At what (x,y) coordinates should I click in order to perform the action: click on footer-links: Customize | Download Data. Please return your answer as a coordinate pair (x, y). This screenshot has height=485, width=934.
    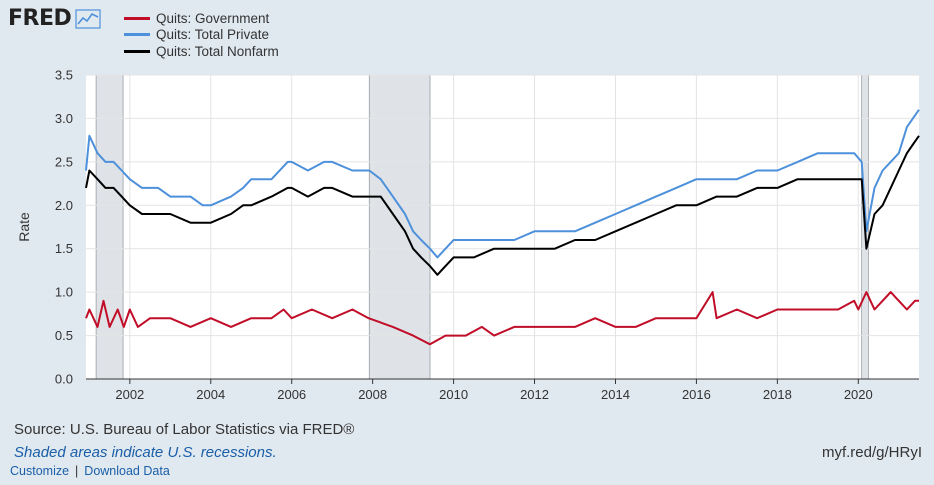
    Looking at the image, I should click on (90, 471).